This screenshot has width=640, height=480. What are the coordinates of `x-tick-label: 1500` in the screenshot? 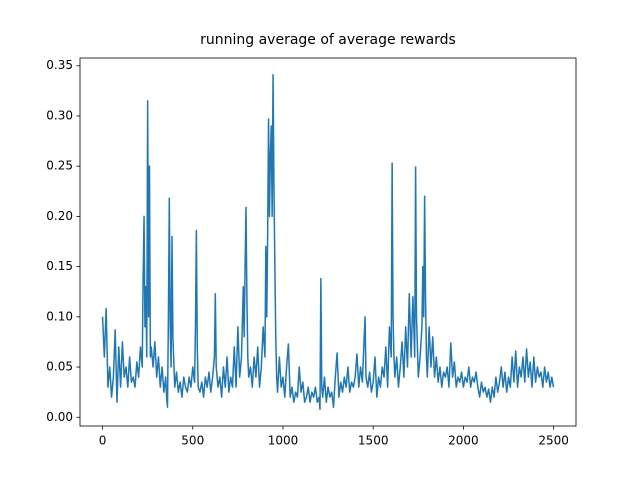 It's located at (373, 441).